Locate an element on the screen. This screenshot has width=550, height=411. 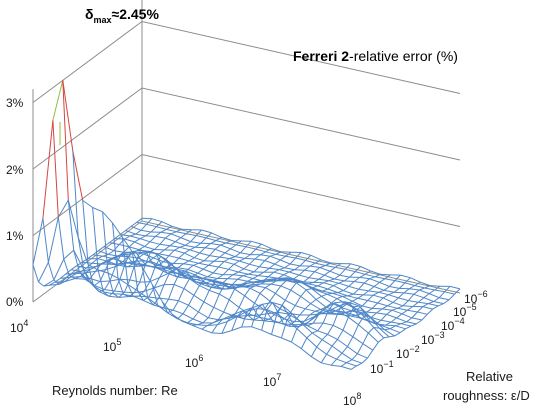
delta-max-subscript: max is located at coordinates (103, 20).